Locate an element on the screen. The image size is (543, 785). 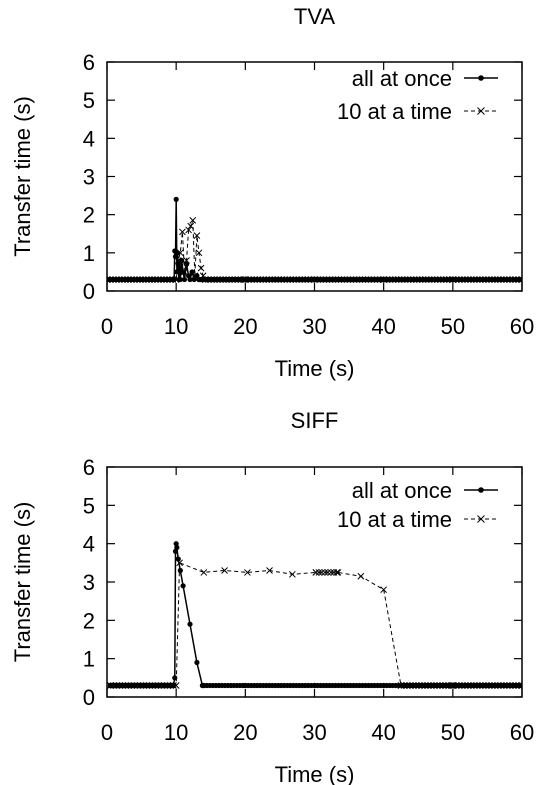
x-tick-label: 50 is located at coordinates (453, 732).